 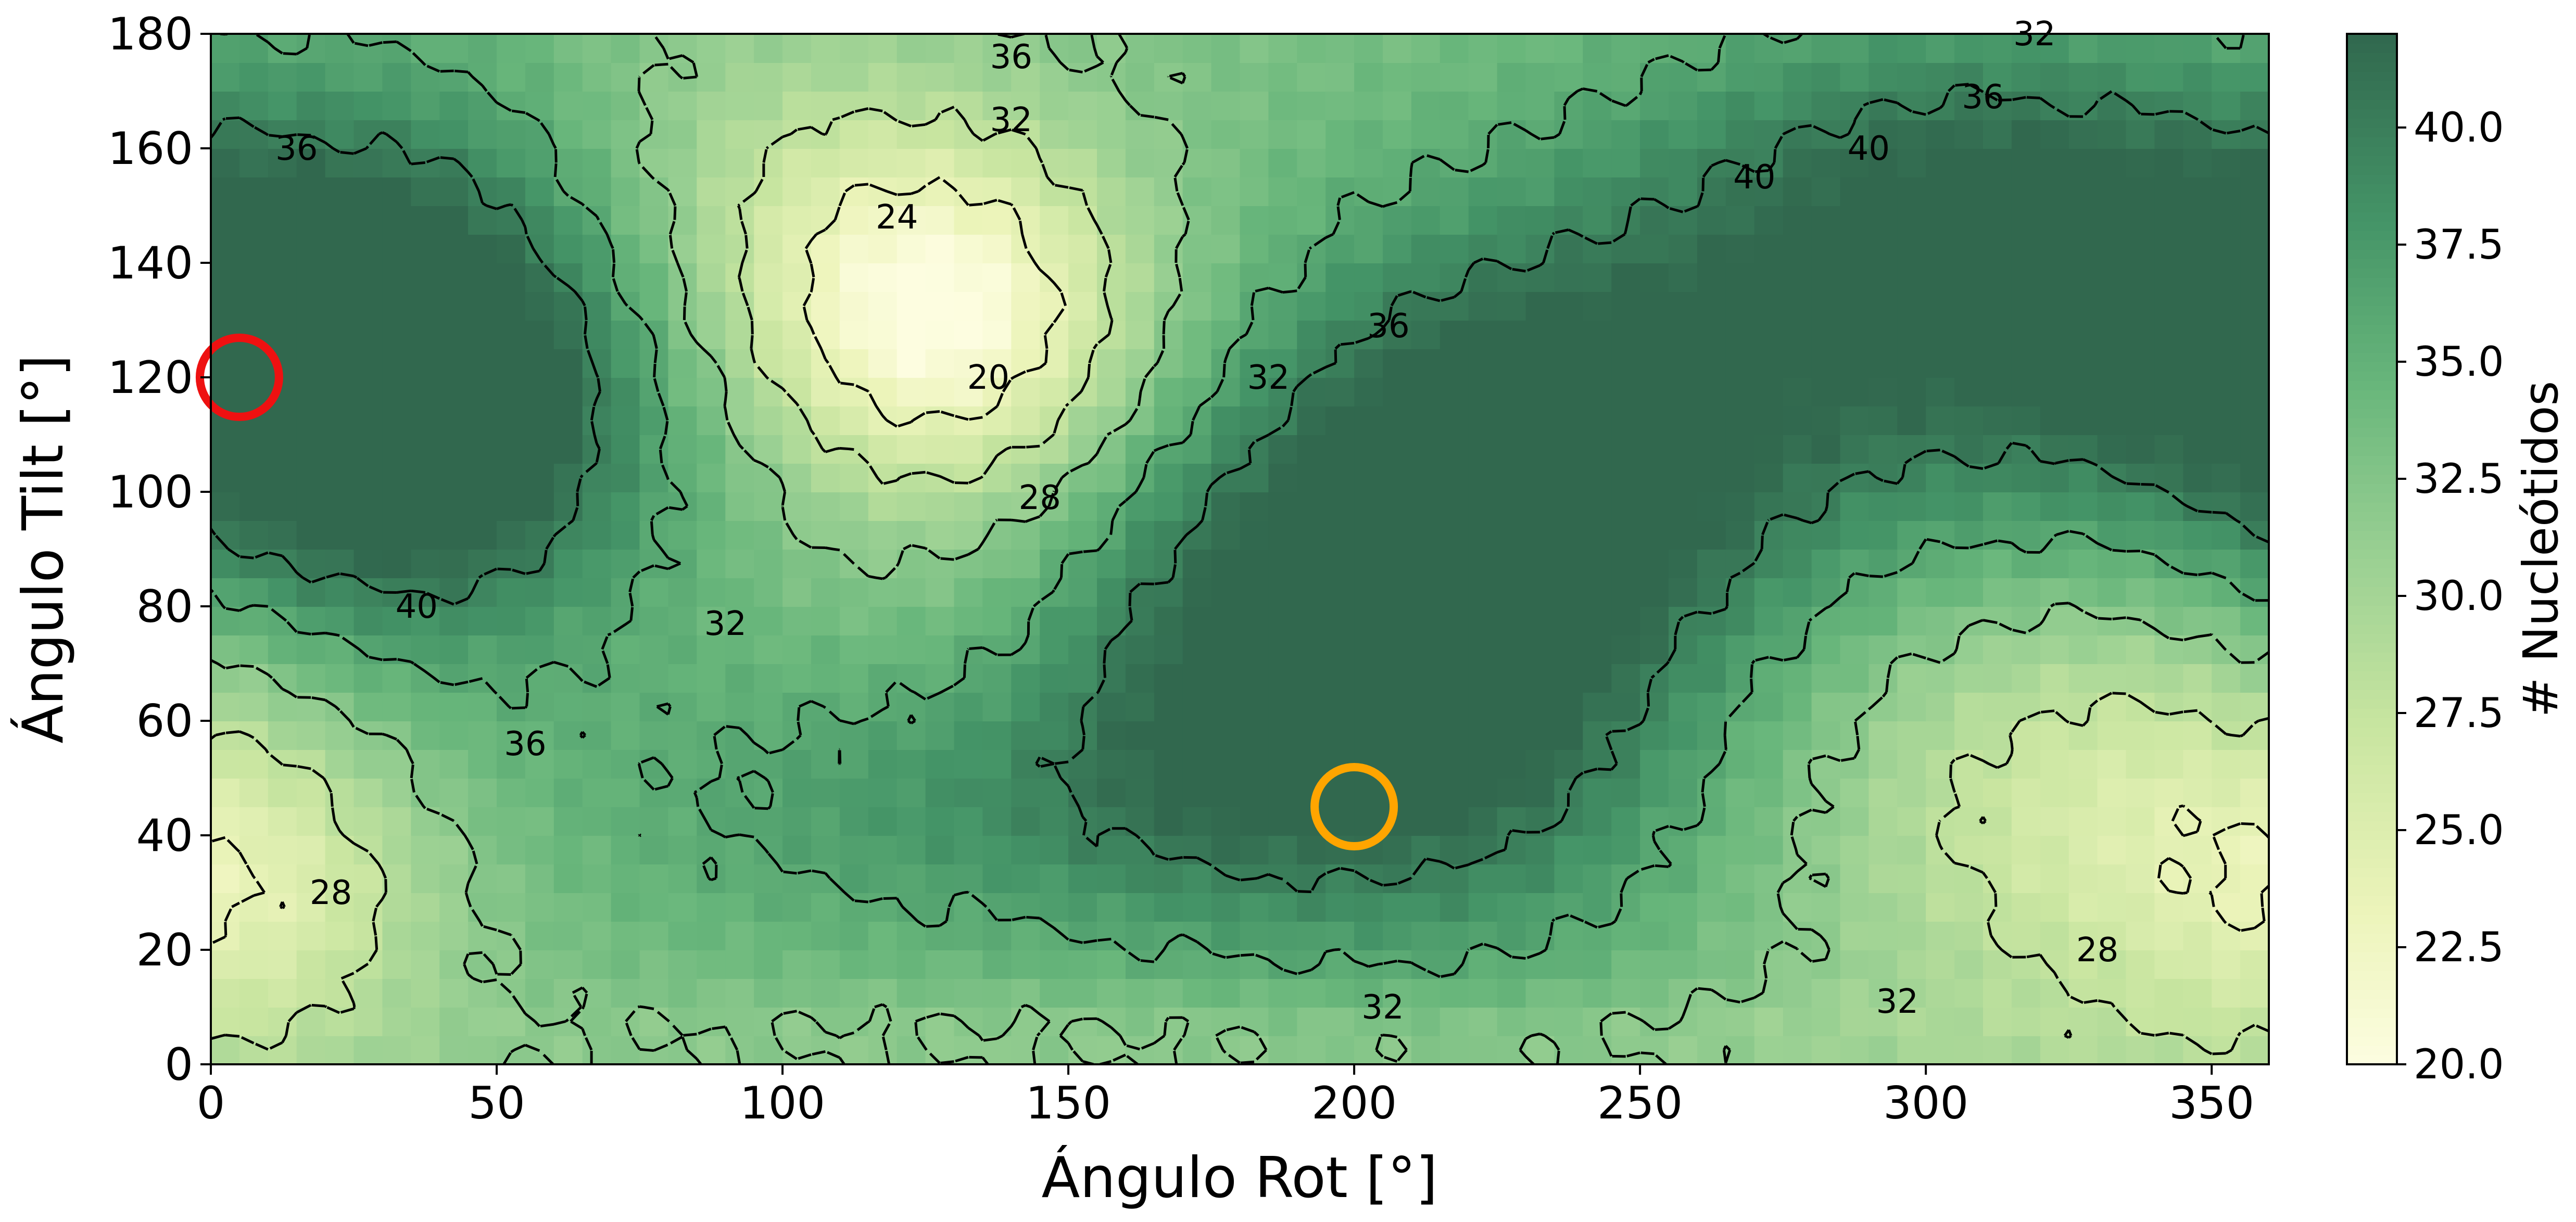 I want to click on y-tick-label: 0, so click(x=179, y=1065).